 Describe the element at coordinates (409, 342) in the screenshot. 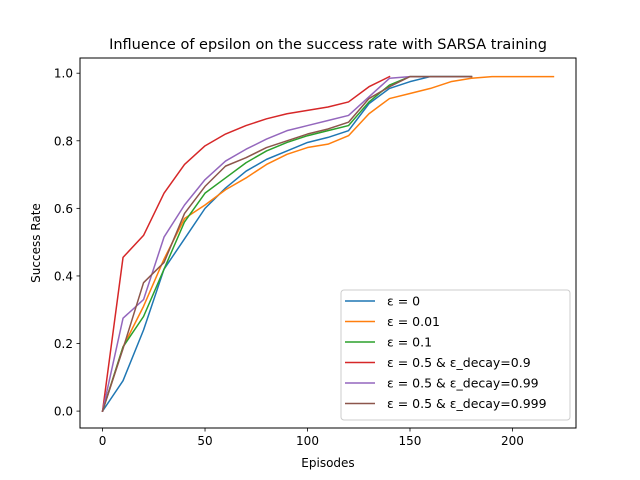

I see `legend-label-2: ε = 0.1` at that location.